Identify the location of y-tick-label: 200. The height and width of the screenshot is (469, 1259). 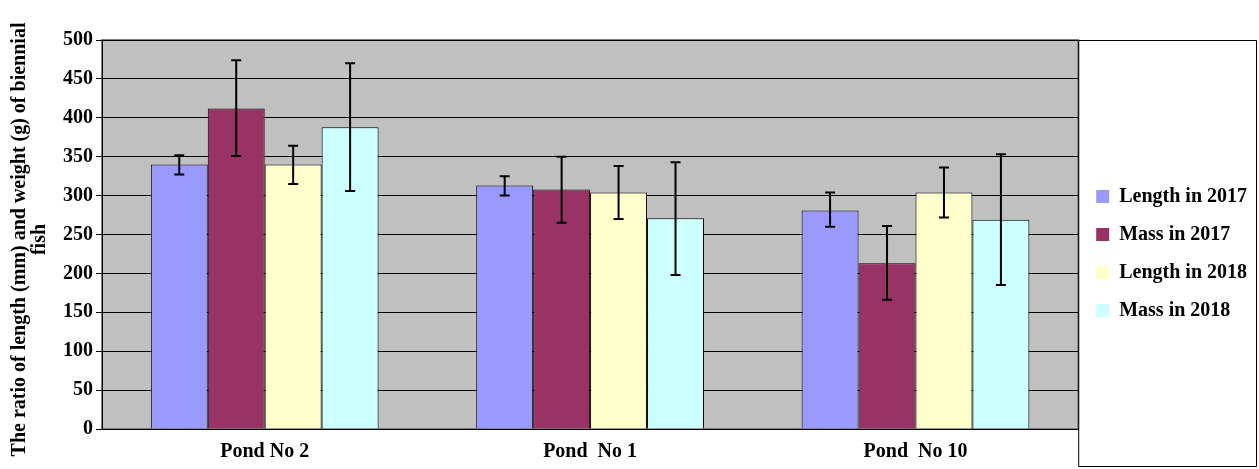
(78, 271).